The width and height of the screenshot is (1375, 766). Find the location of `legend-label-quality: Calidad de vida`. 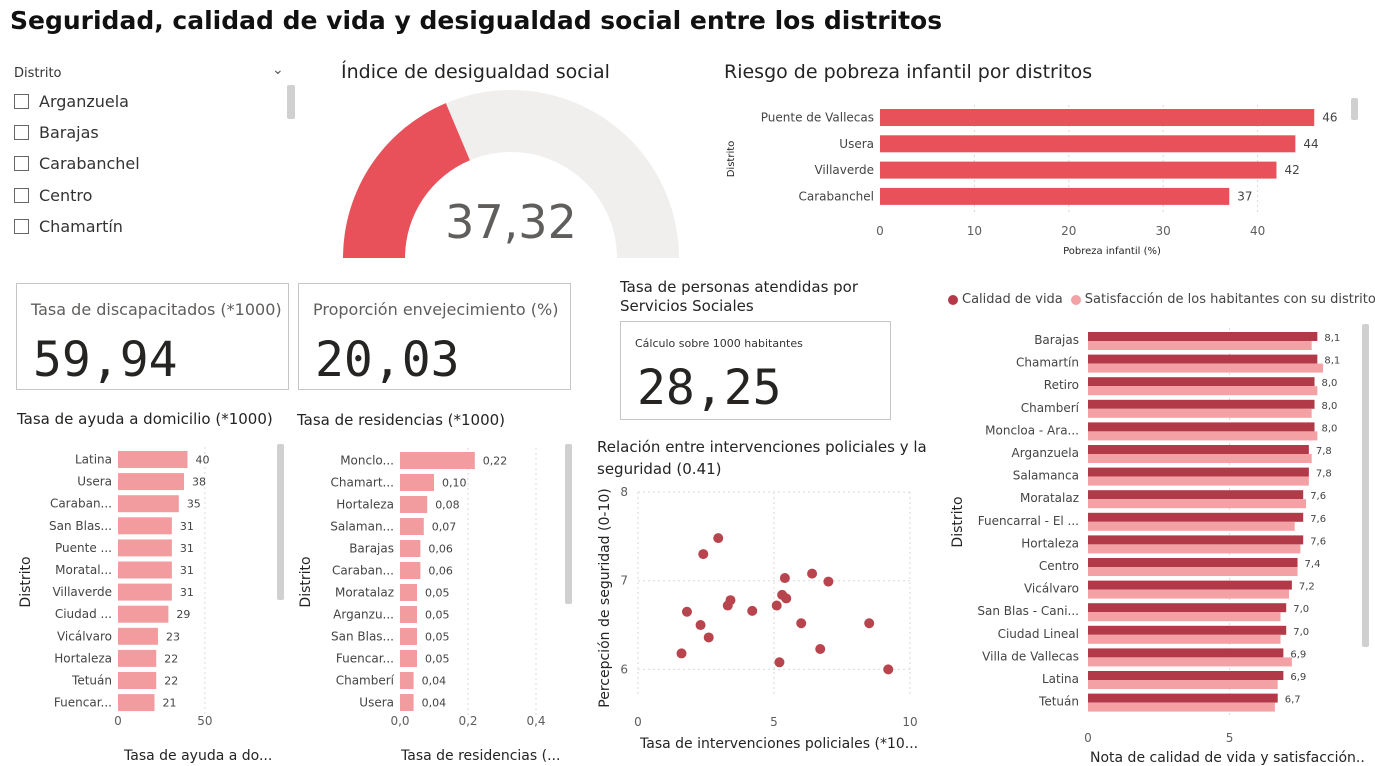

legend-label-quality: Calidad de vida is located at coordinates (1012, 299).